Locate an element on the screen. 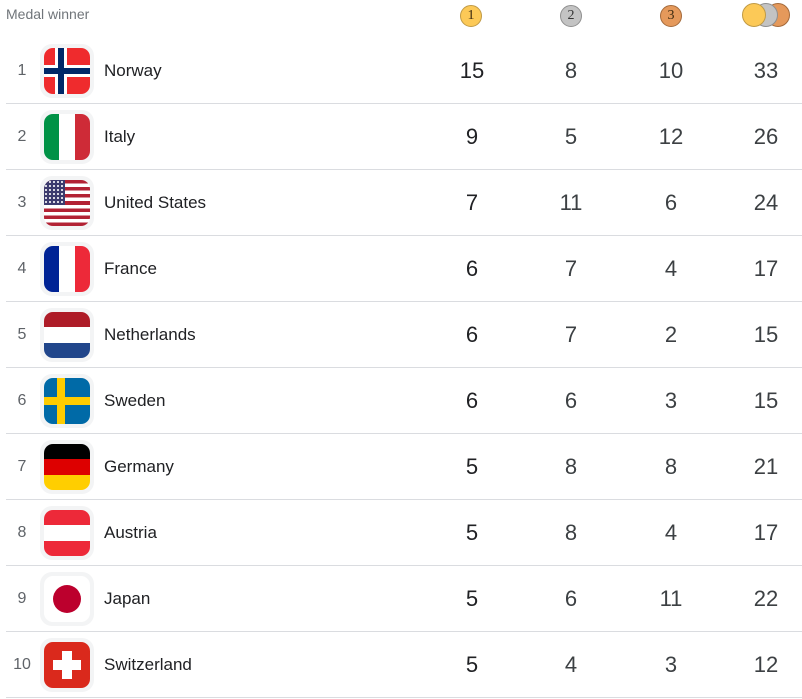 The width and height of the screenshot is (802, 699). bronze-count: 8 is located at coordinates (671, 466).